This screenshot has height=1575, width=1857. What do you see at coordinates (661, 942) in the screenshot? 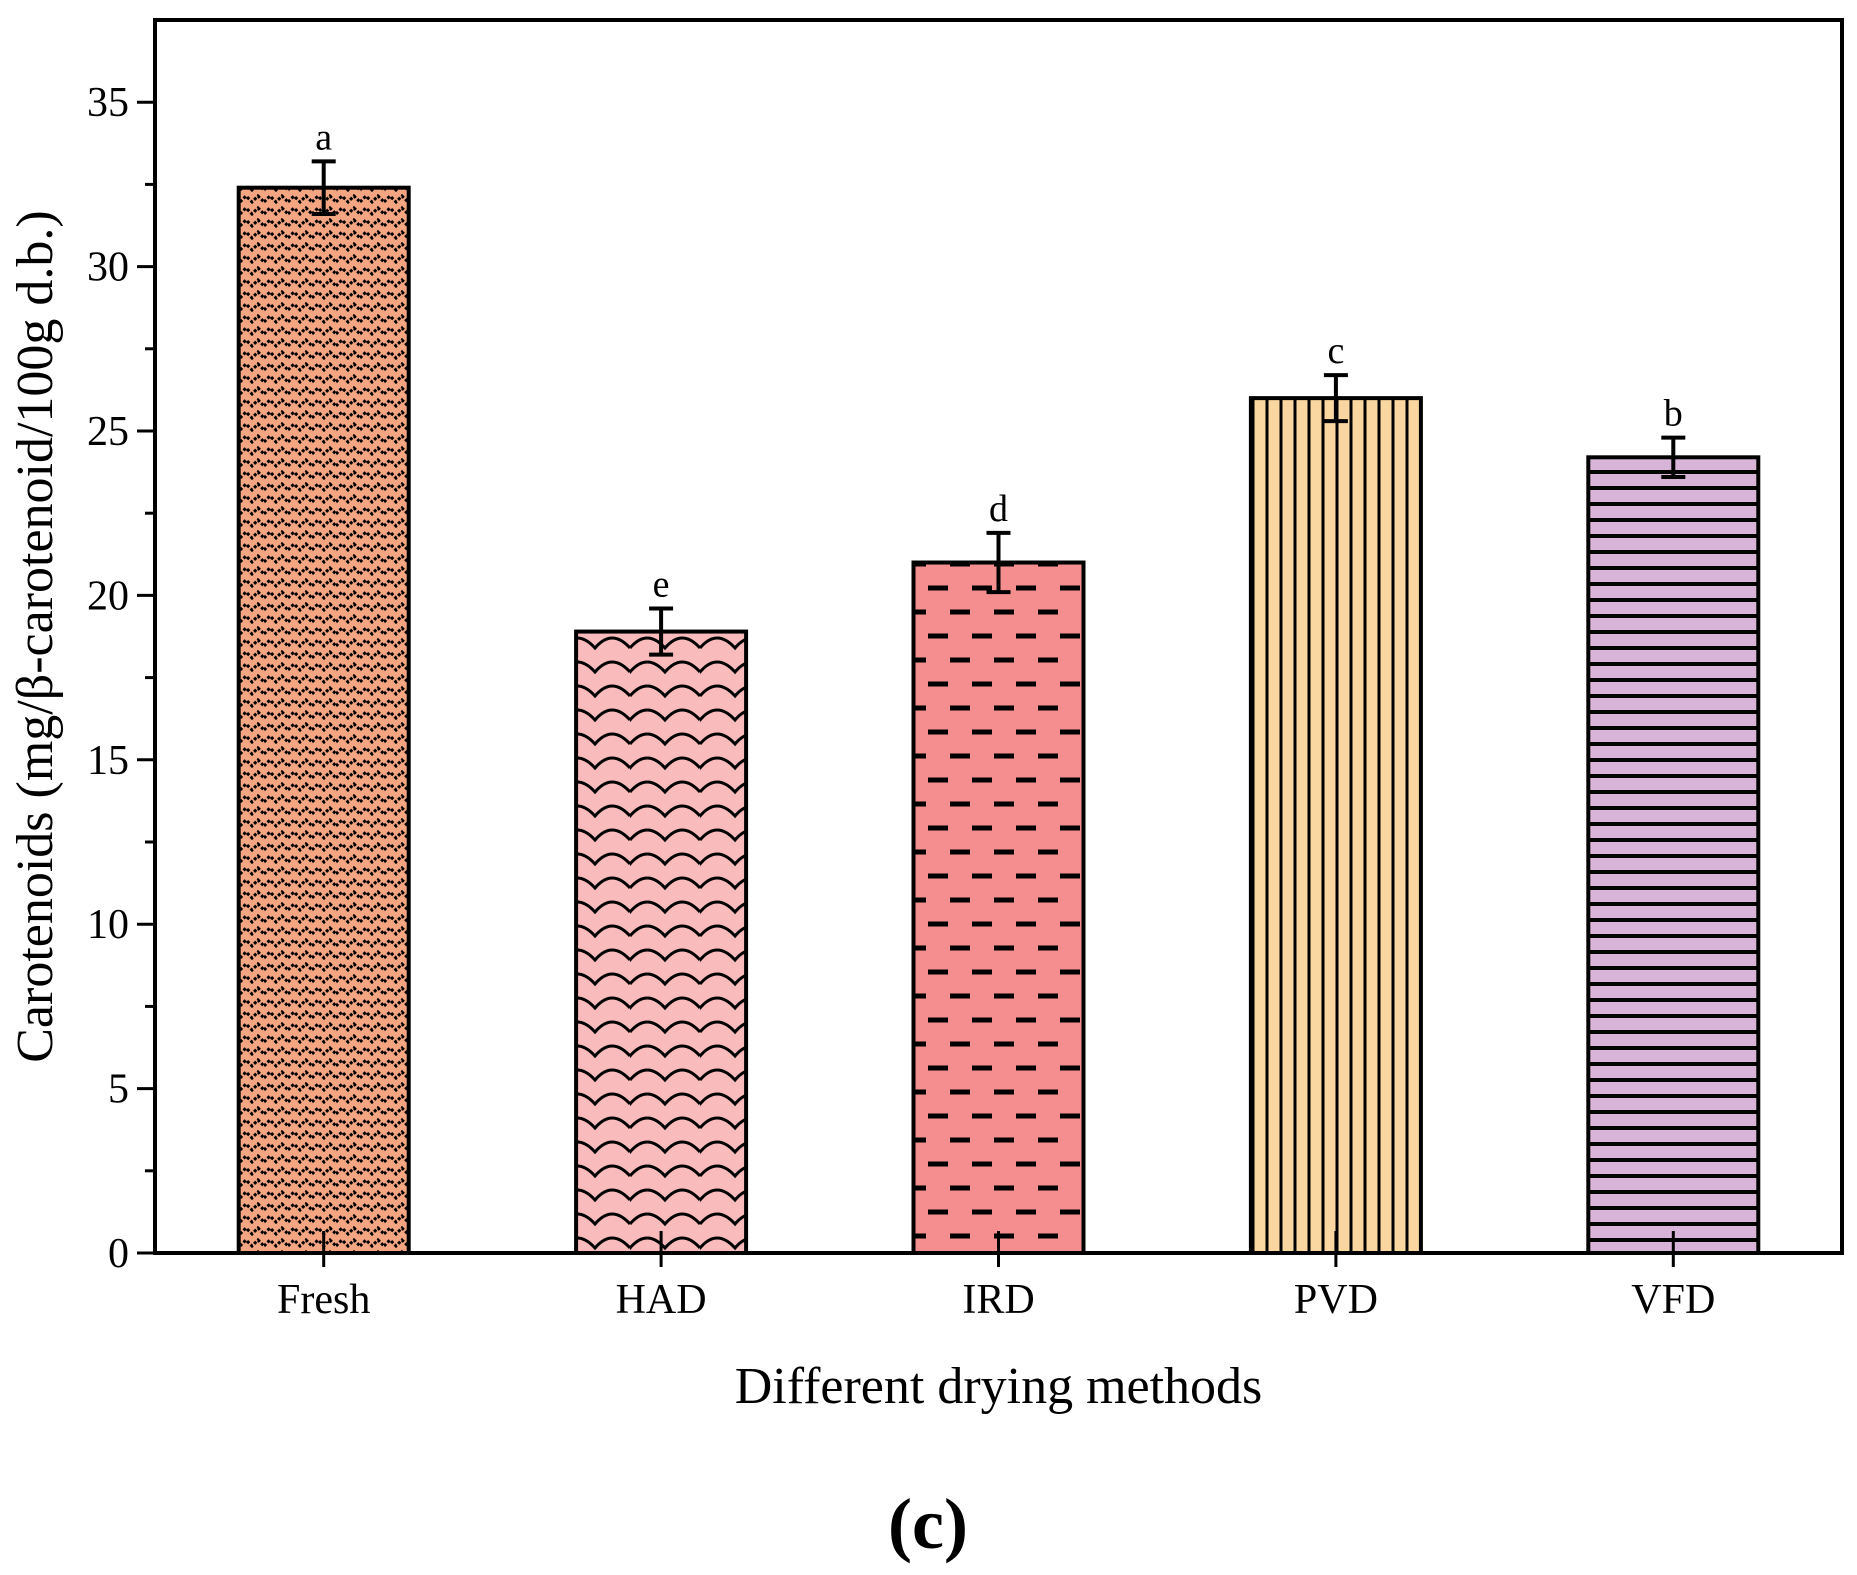
I see `bar-had` at bounding box center [661, 942].